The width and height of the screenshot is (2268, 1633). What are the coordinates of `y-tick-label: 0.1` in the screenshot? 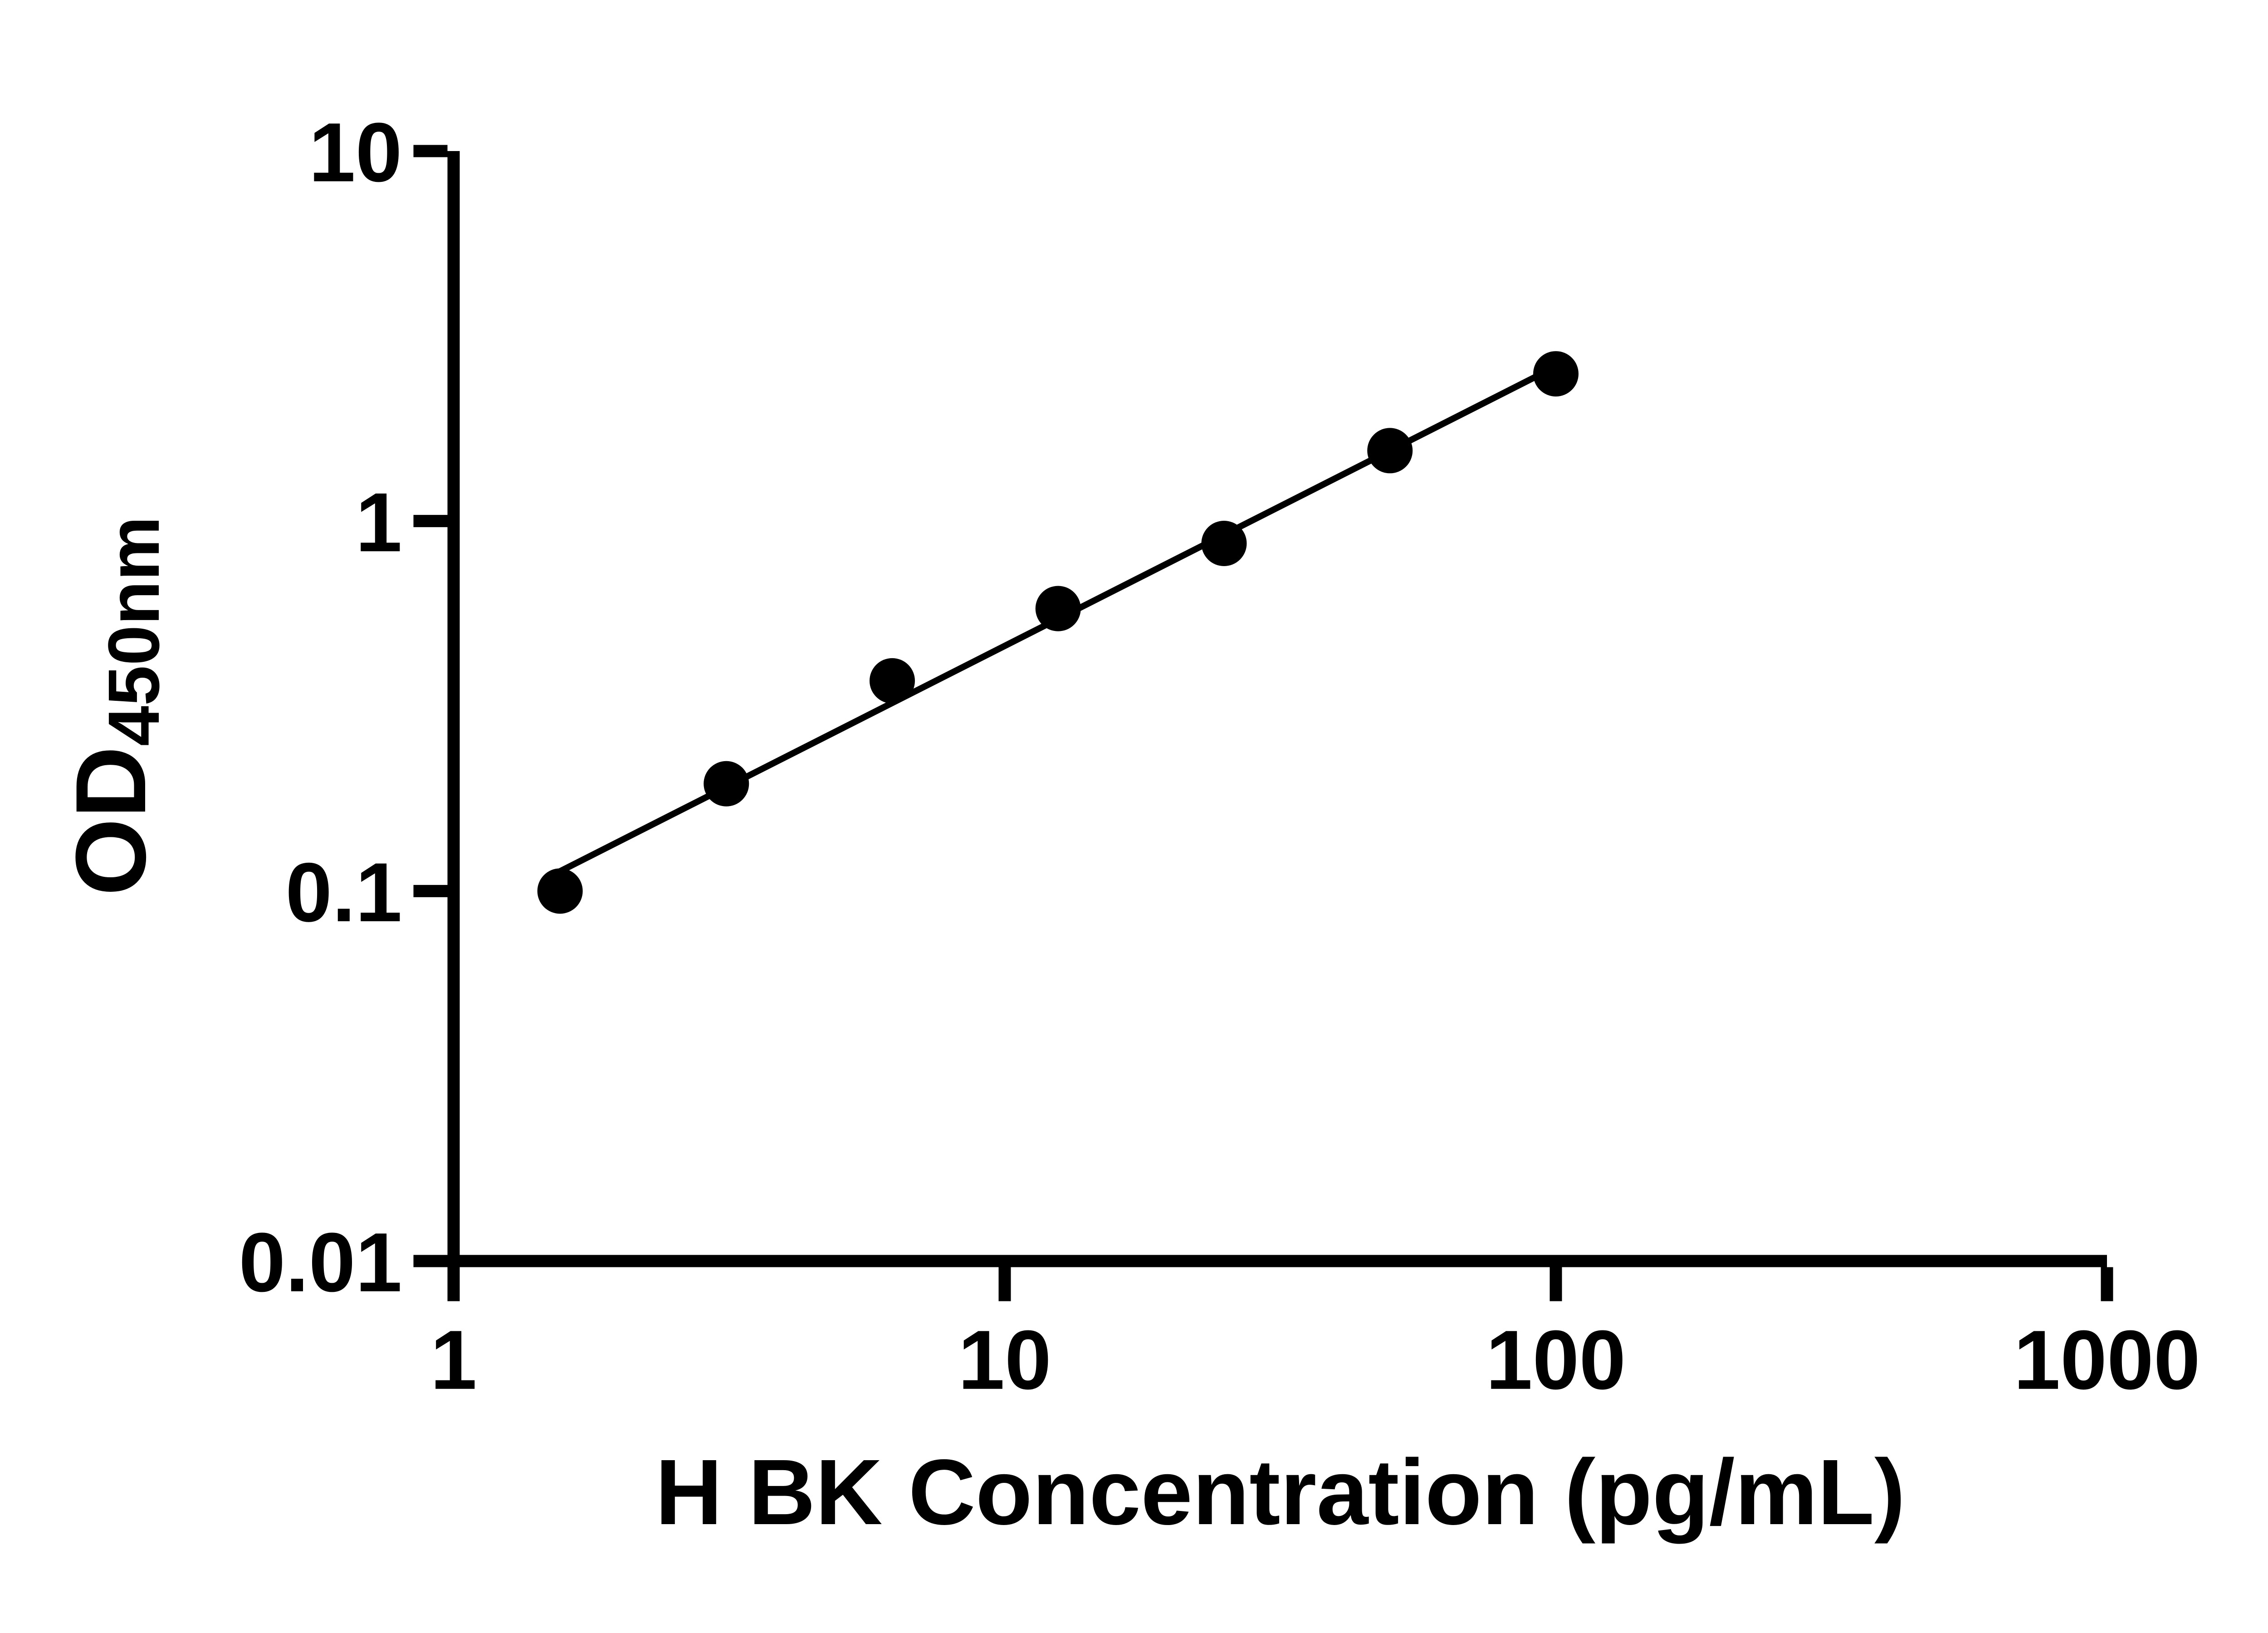 It's located at (344, 892).